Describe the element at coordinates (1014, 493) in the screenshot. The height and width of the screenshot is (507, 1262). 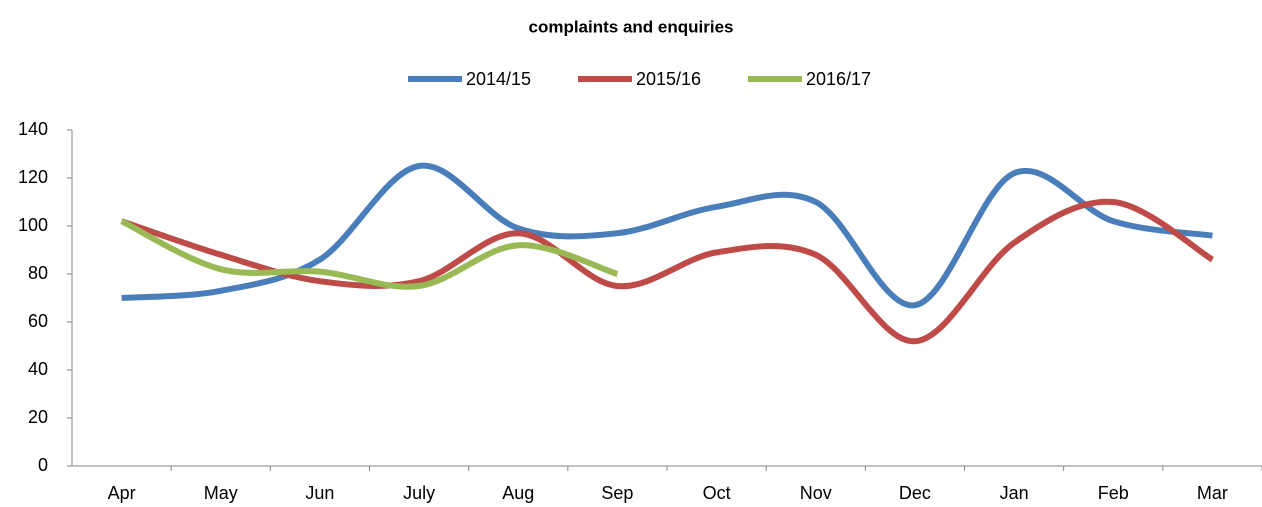
I see `x-tick-label: Jan` at that location.